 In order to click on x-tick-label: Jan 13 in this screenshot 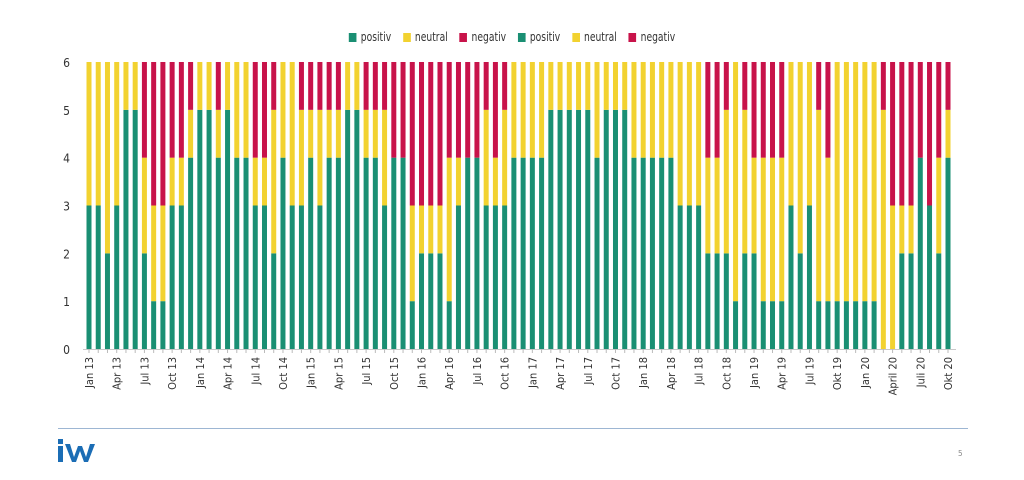, I will do `click(89, 373)`.